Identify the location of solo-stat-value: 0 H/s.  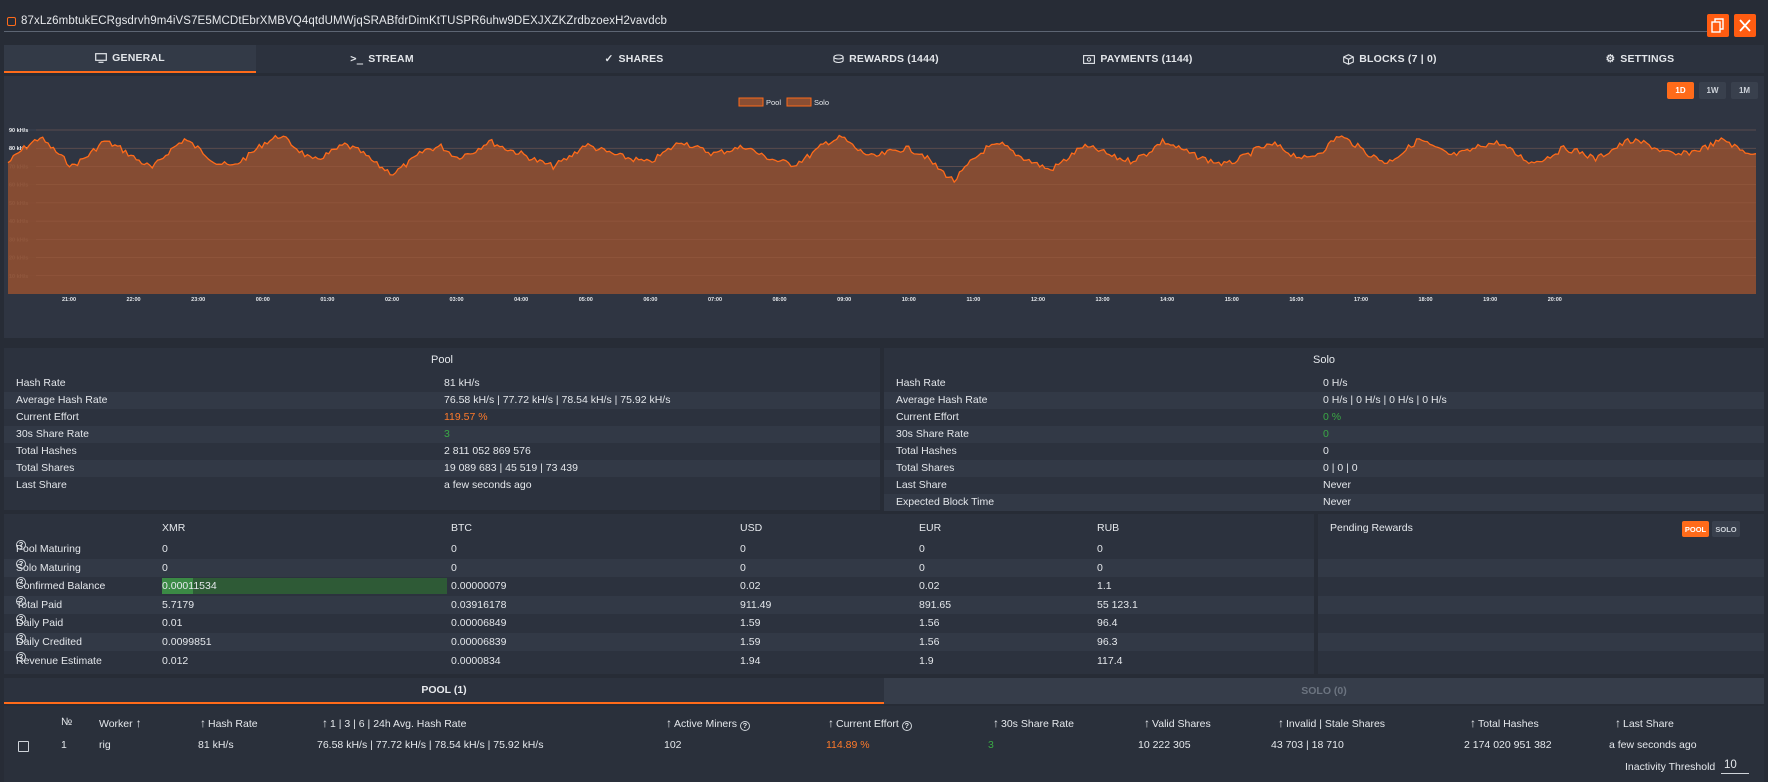
(1335, 383).